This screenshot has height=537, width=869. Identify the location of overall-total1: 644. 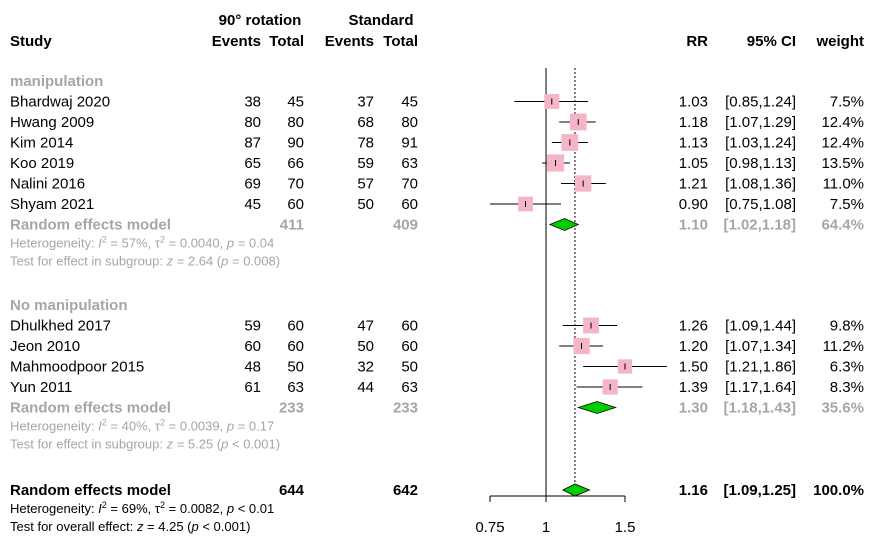
(292, 490).